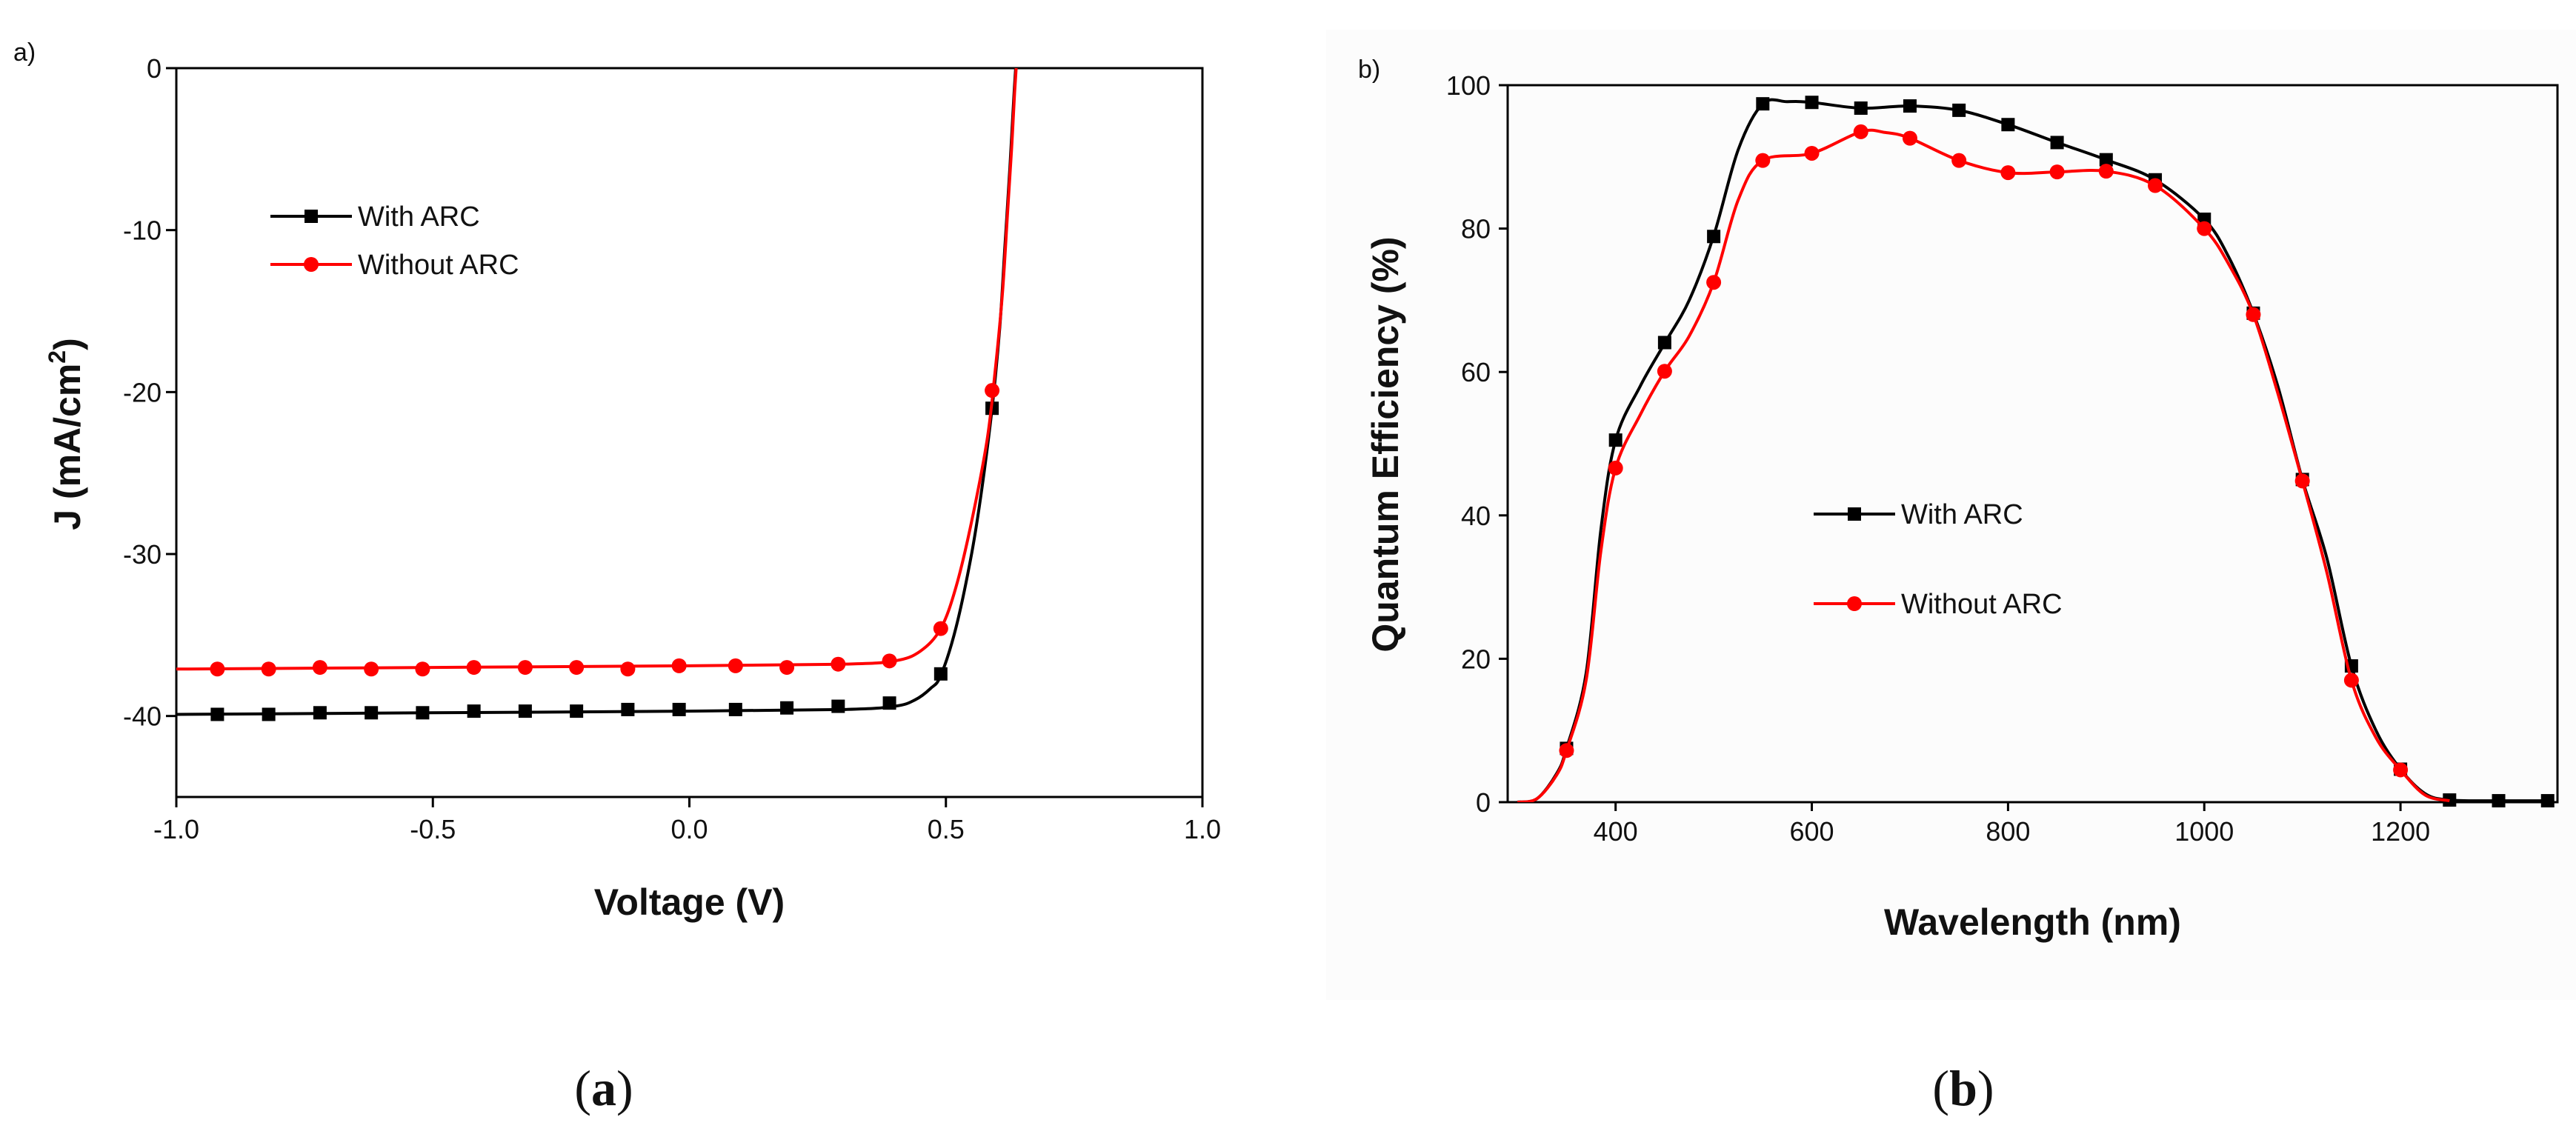 The height and width of the screenshot is (1134, 2576). What do you see at coordinates (2008, 831) in the screenshot?
I see `x-tick-label: 800` at bounding box center [2008, 831].